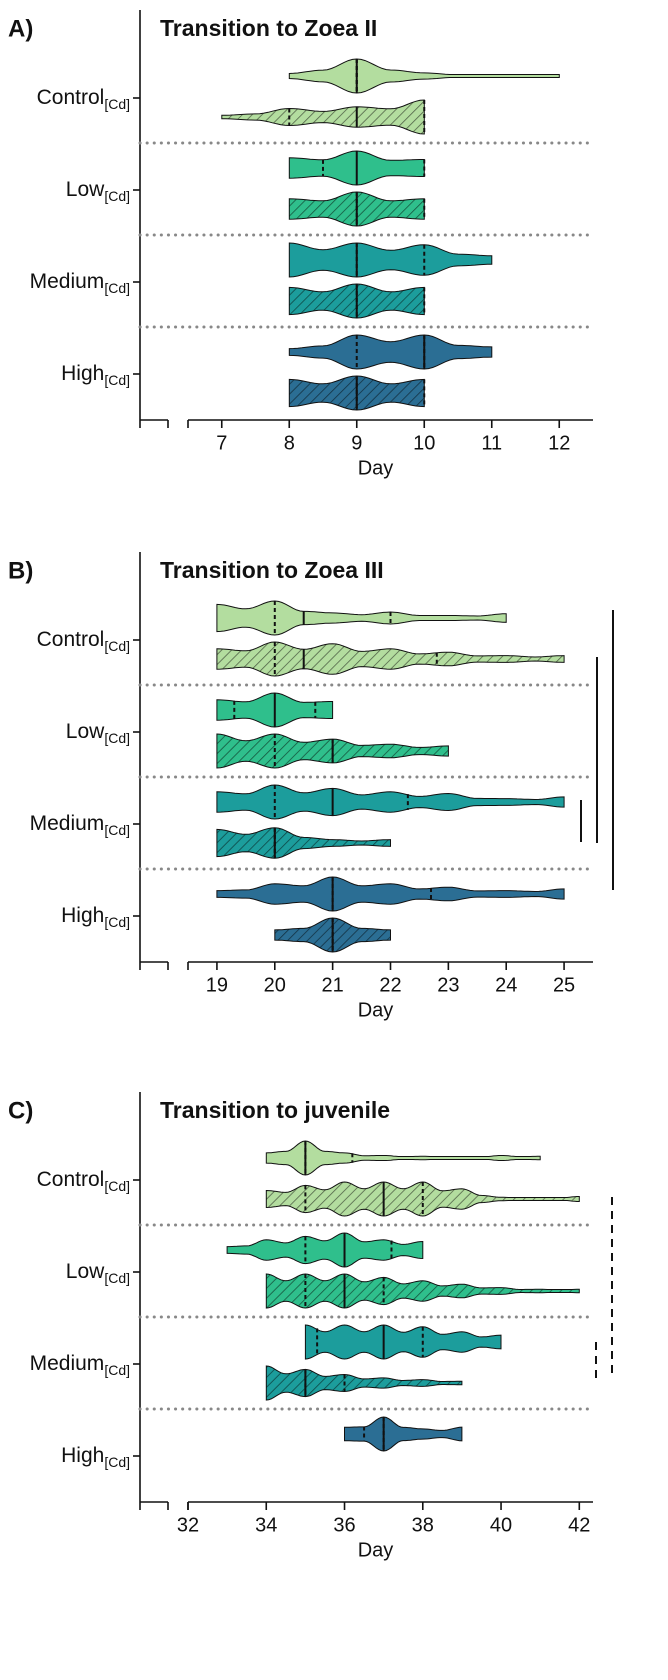 Image resolution: width=668 pixels, height=1680 pixels. What do you see at coordinates (275, 1110) in the screenshot?
I see `panel-title: Transition to juvenile` at bounding box center [275, 1110].